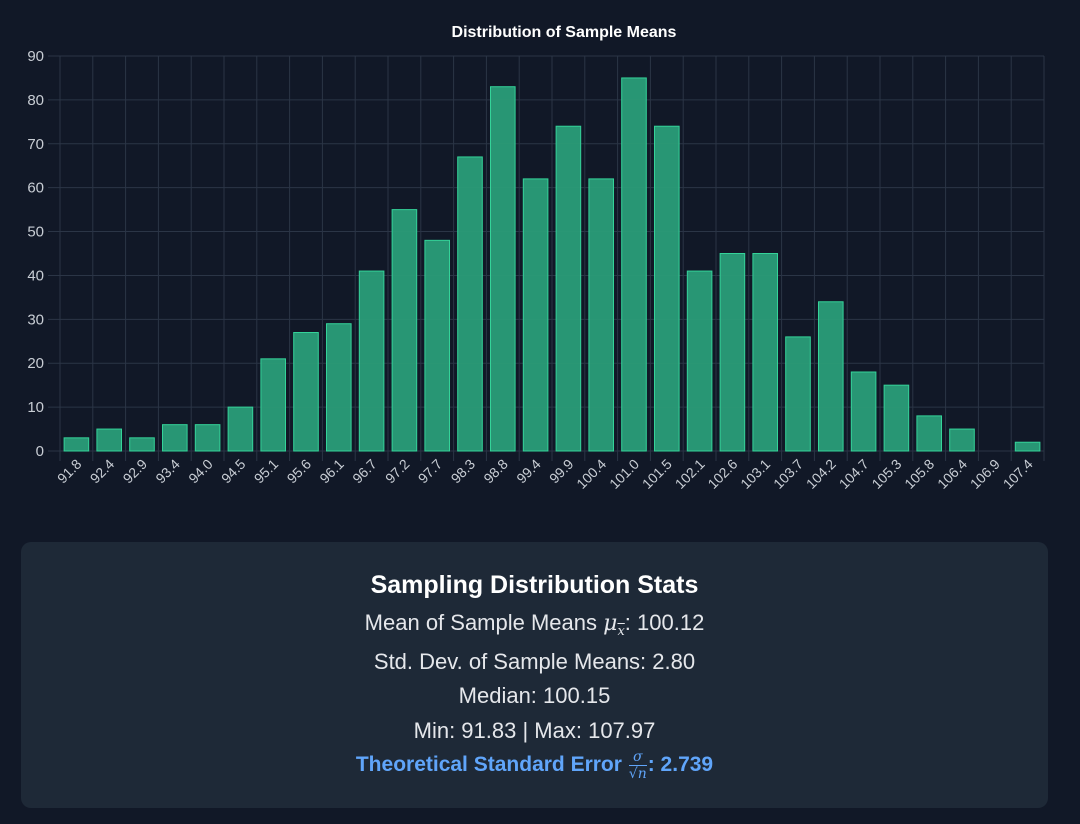 This screenshot has width=1080, height=824. I want to click on y-tick-label-90: 90, so click(35, 56).